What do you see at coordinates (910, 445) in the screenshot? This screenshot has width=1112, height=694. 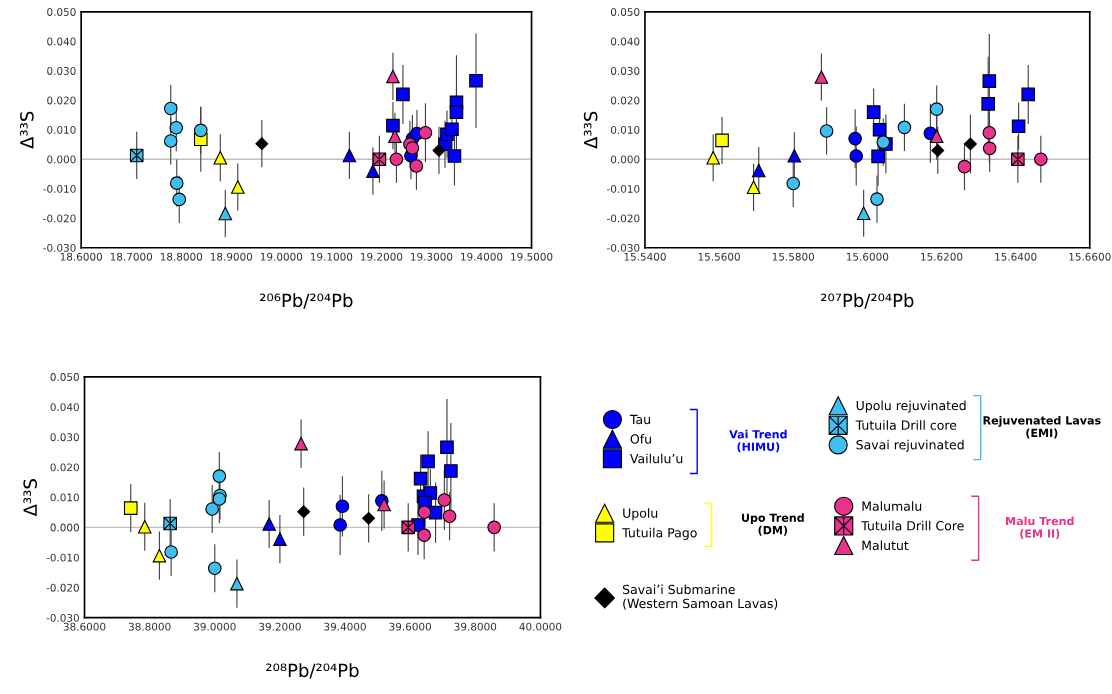 I see `legend-label: Savai rejuvinated` at bounding box center [910, 445].